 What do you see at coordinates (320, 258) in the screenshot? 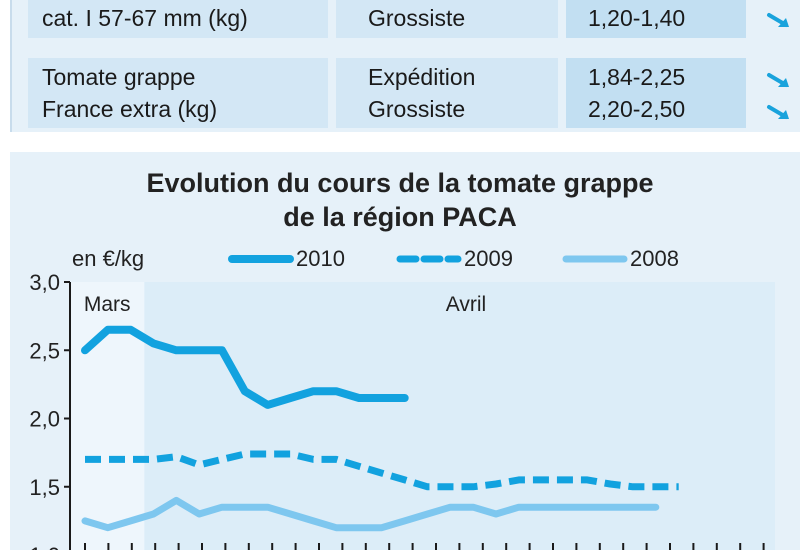
I see `legend-label-2010: 2010` at bounding box center [320, 258].